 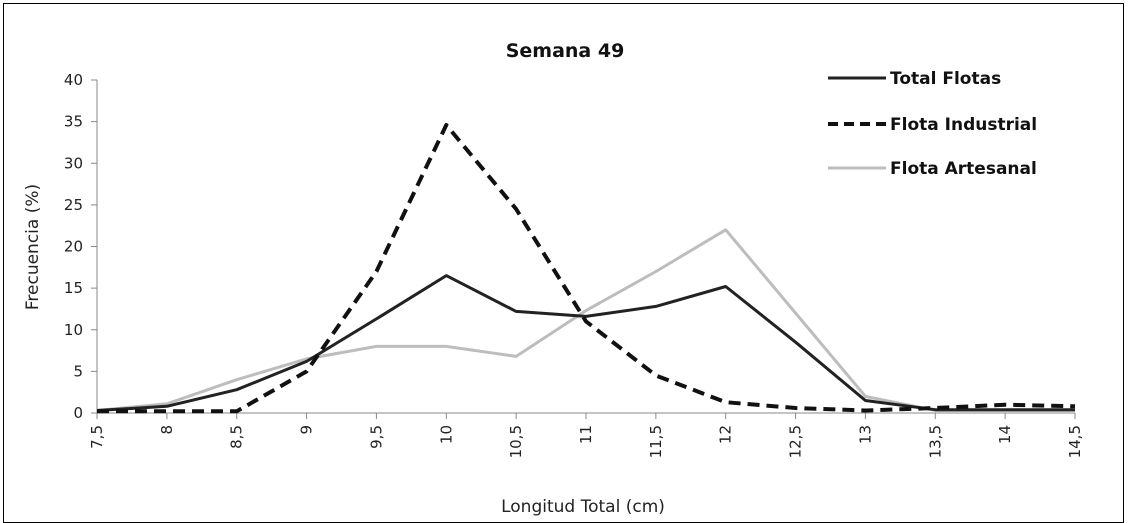 What do you see at coordinates (33, 247) in the screenshot?
I see `y-axis-title: Frecuencia (%)` at bounding box center [33, 247].